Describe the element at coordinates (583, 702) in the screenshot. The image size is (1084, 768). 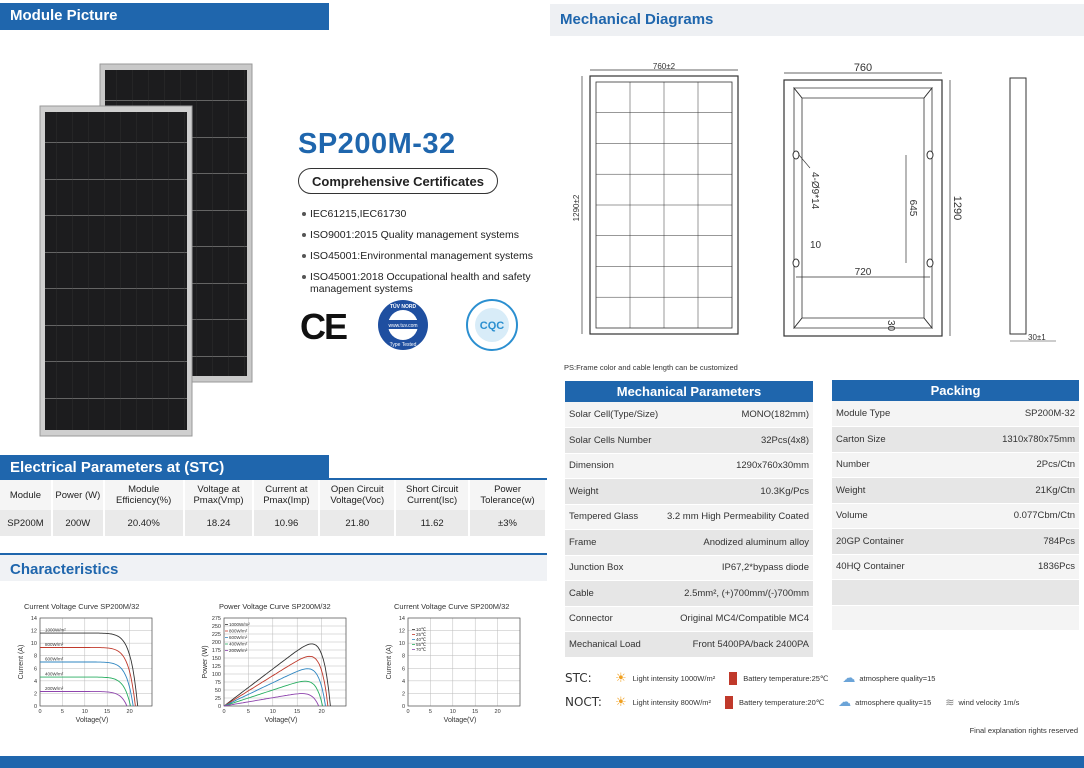
I see `noct-label: NOCT:` at that location.